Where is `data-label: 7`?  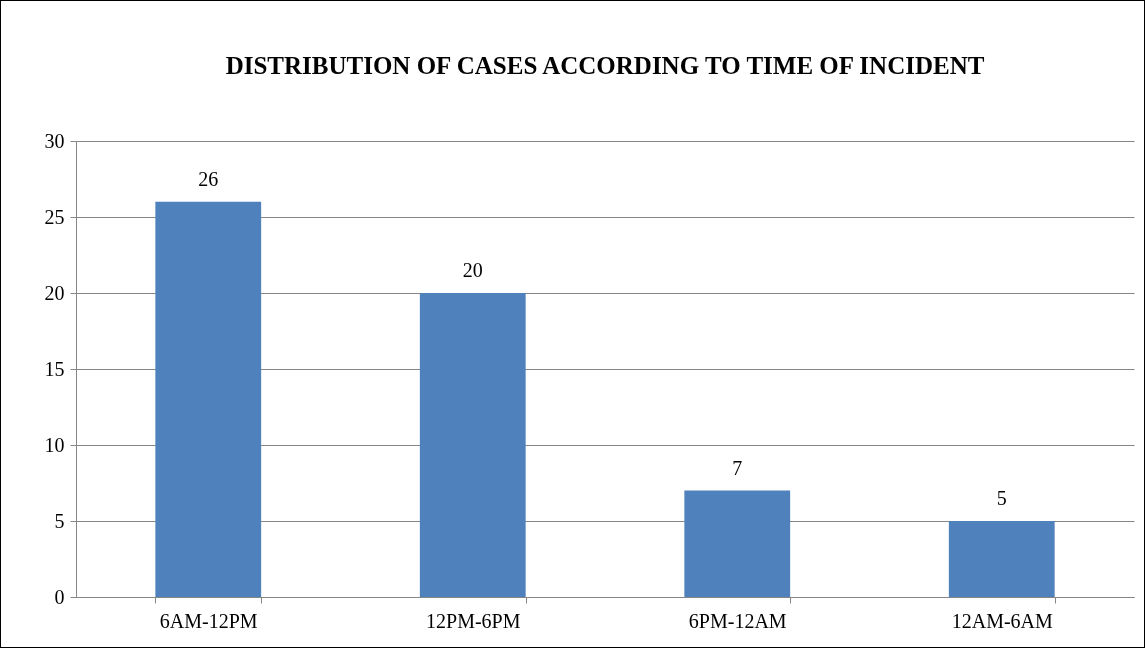
data-label: 7 is located at coordinates (737, 467).